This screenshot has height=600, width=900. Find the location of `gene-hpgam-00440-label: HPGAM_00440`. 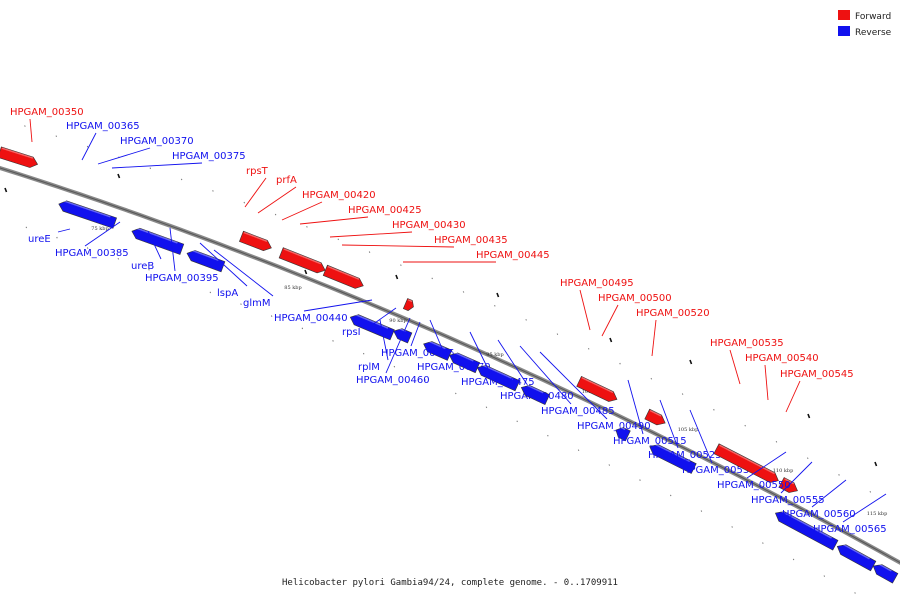

gene-hpgam-00440-label: HPGAM_00440 is located at coordinates (311, 318).